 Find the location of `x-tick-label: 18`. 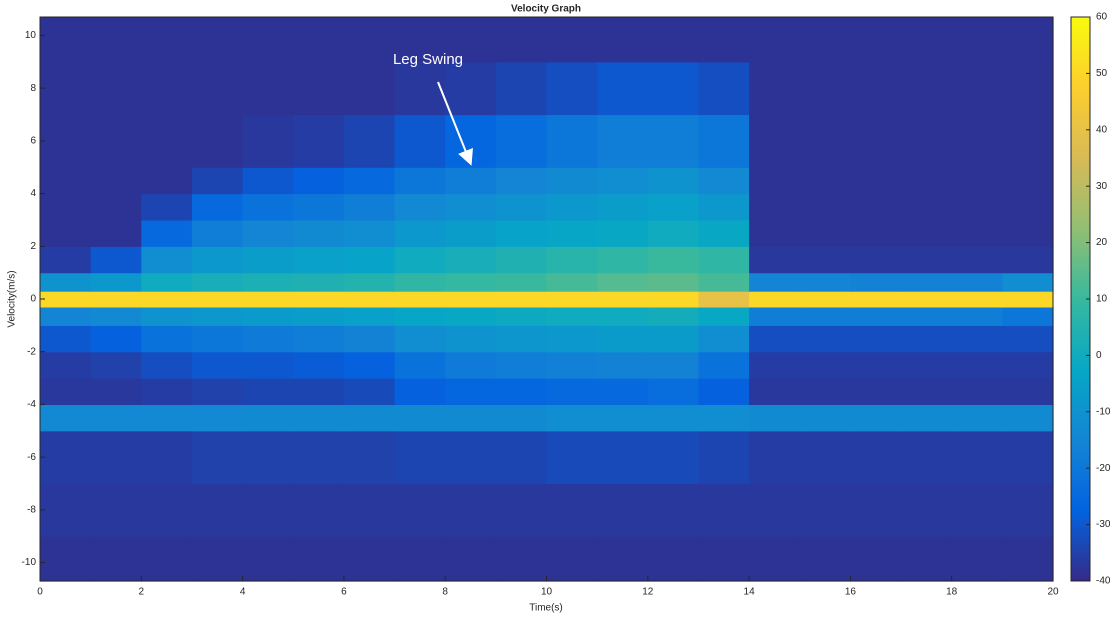

x-tick-label: 18 is located at coordinates (952, 592).